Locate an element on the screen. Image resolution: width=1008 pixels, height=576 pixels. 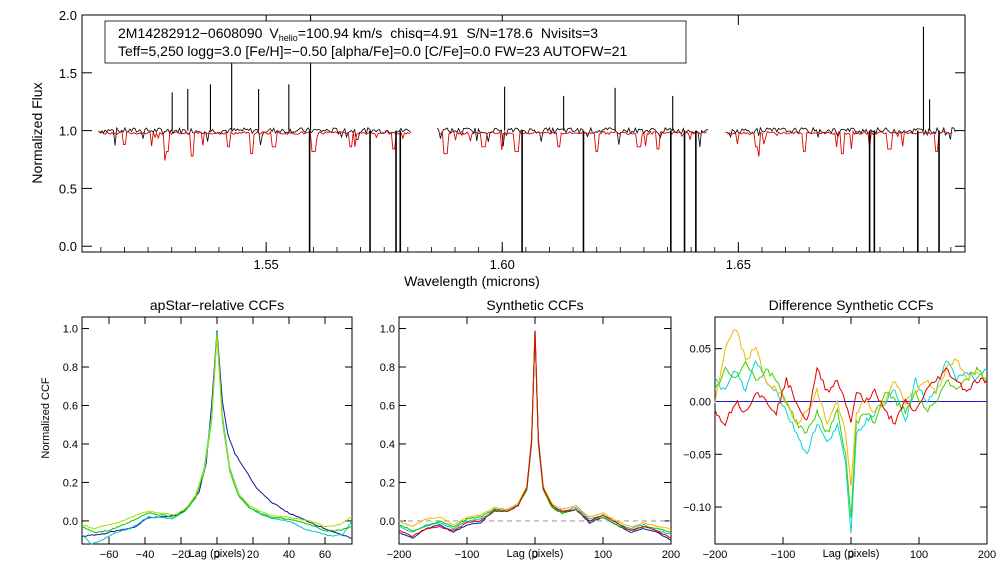
info-vhelio-label: V is located at coordinates (274, 33).